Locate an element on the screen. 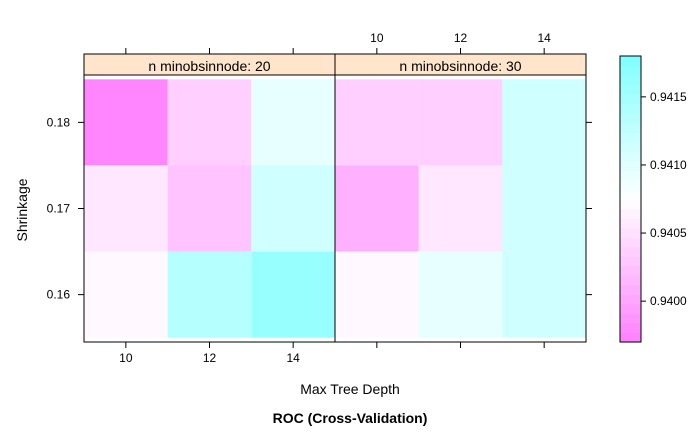  panel-strip-label: n minobsinnode: 20 is located at coordinates (209, 66).